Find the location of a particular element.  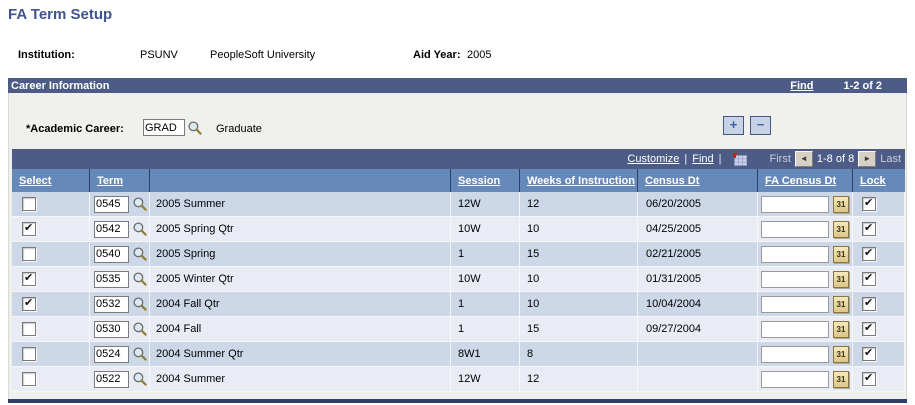

census-dt-value: 02/21/2005 is located at coordinates (674, 254).